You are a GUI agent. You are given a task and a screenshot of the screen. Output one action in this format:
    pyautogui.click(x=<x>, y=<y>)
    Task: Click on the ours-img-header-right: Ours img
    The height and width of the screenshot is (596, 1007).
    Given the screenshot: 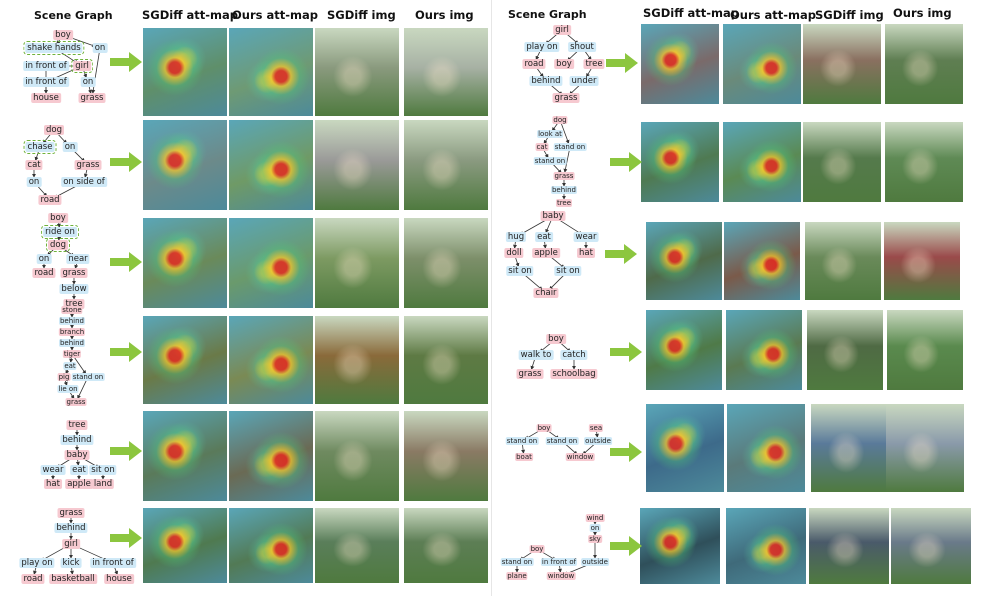 What is the action you would take?
    pyautogui.click(x=922, y=13)
    